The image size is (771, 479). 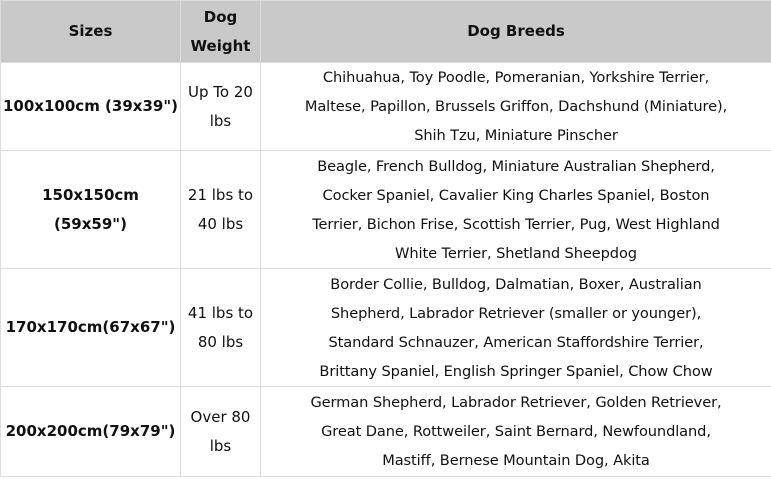 I want to click on header-row: Sizes Dog Weight Dog Breeds, so click(x=385, y=31).